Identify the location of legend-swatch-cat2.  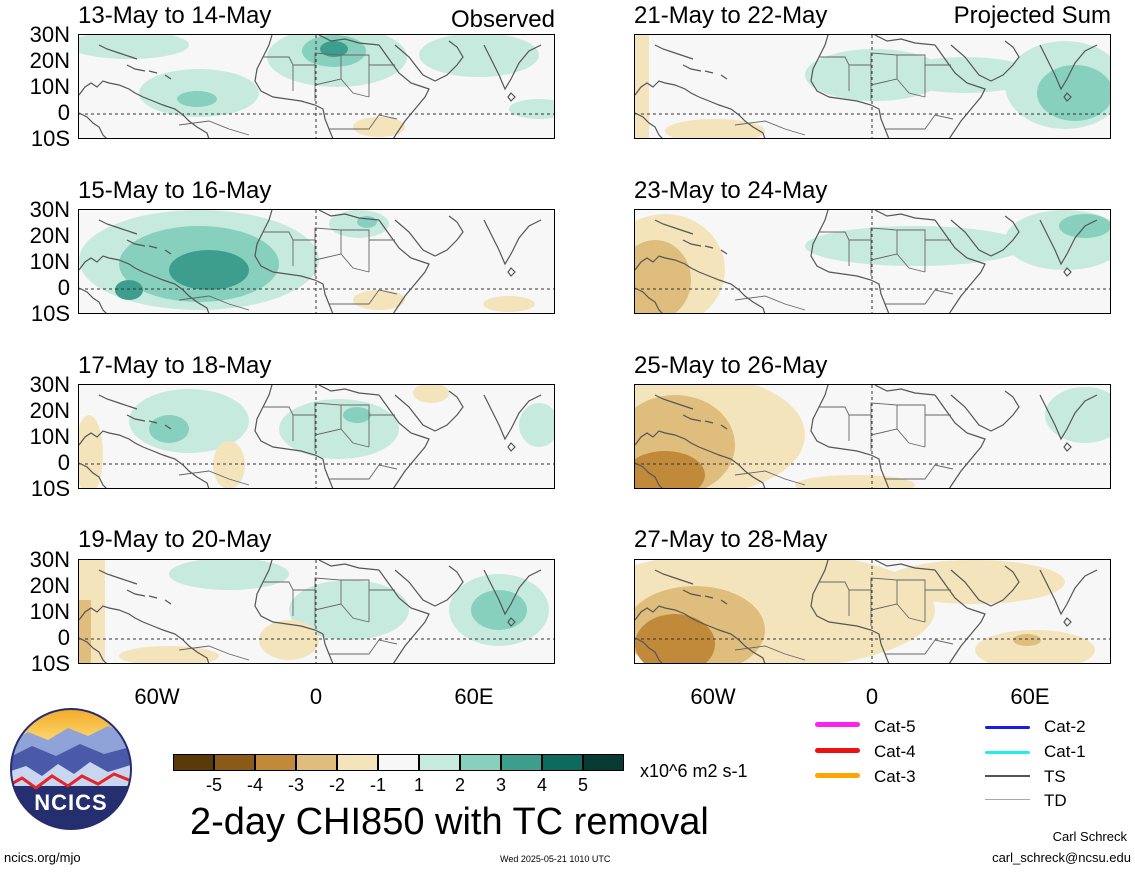
(1007, 727).